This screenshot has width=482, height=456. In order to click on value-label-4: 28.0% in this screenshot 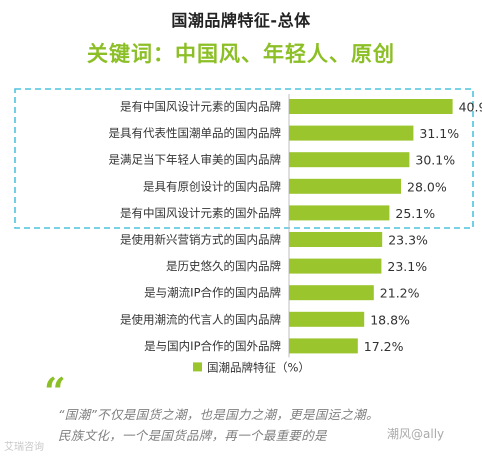, I will do `click(427, 186)`.